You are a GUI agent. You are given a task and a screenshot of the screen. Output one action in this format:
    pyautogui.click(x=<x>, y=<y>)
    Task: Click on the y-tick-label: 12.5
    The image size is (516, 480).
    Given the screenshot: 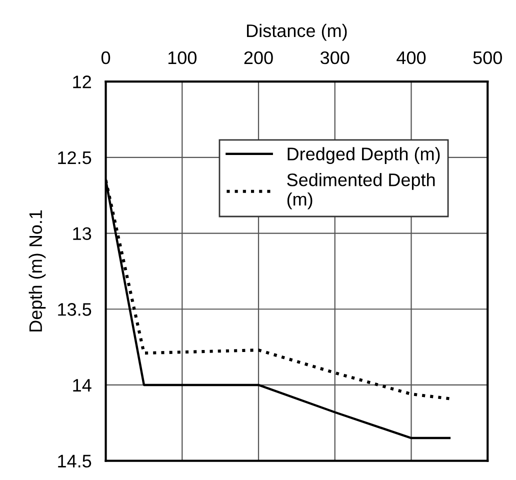 What is the action you would take?
    pyautogui.click(x=75, y=157)
    